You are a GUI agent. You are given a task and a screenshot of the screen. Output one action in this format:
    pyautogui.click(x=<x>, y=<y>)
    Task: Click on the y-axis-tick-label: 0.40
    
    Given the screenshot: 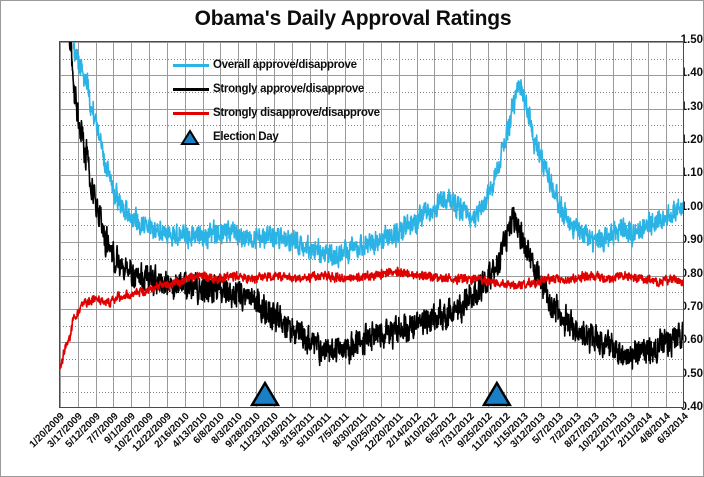 What is the action you would take?
    pyautogui.click(x=691, y=407)
    